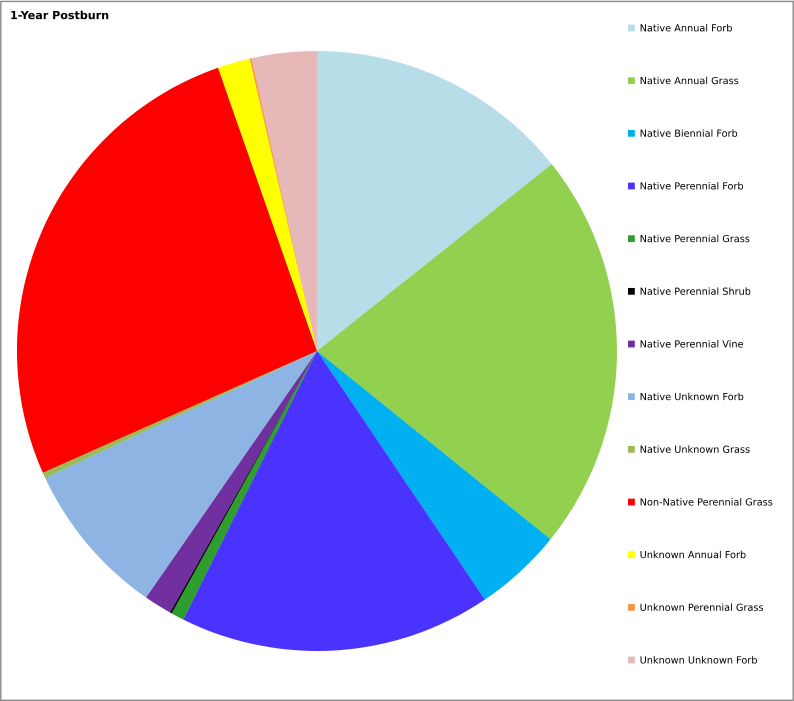  What do you see at coordinates (692, 186) in the screenshot?
I see `legend-label: Native Perennial Forb` at bounding box center [692, 186].